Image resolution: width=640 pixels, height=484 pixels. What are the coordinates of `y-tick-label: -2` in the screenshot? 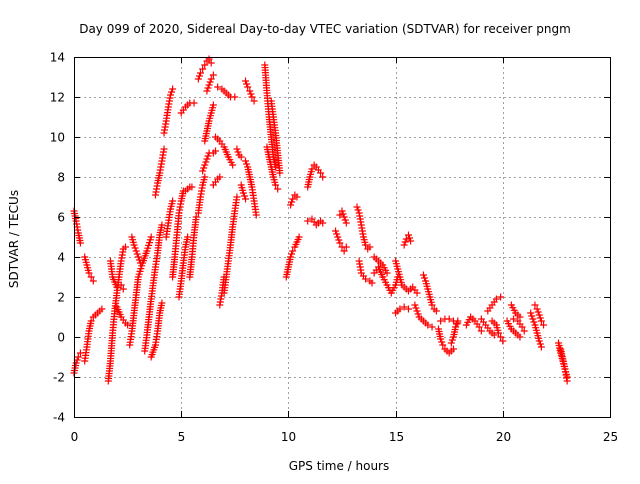 It's located at (59, 378).